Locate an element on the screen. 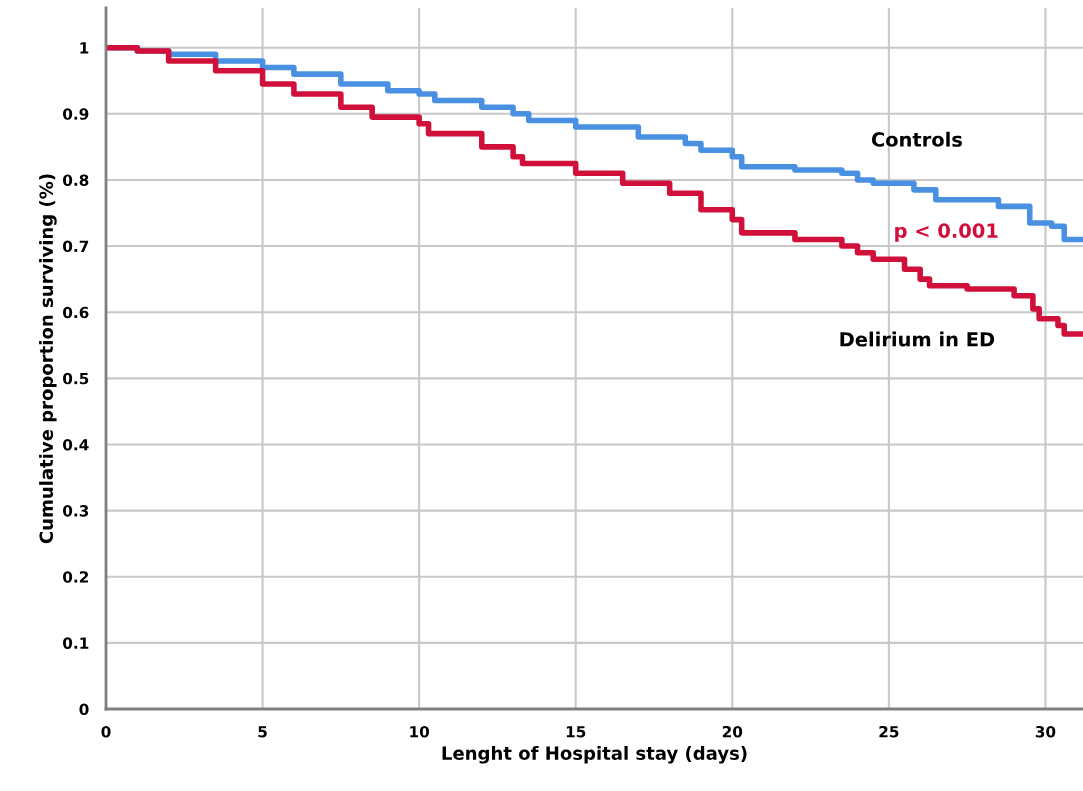  y-tick-label: 0 is located at coordinates (84, 709).